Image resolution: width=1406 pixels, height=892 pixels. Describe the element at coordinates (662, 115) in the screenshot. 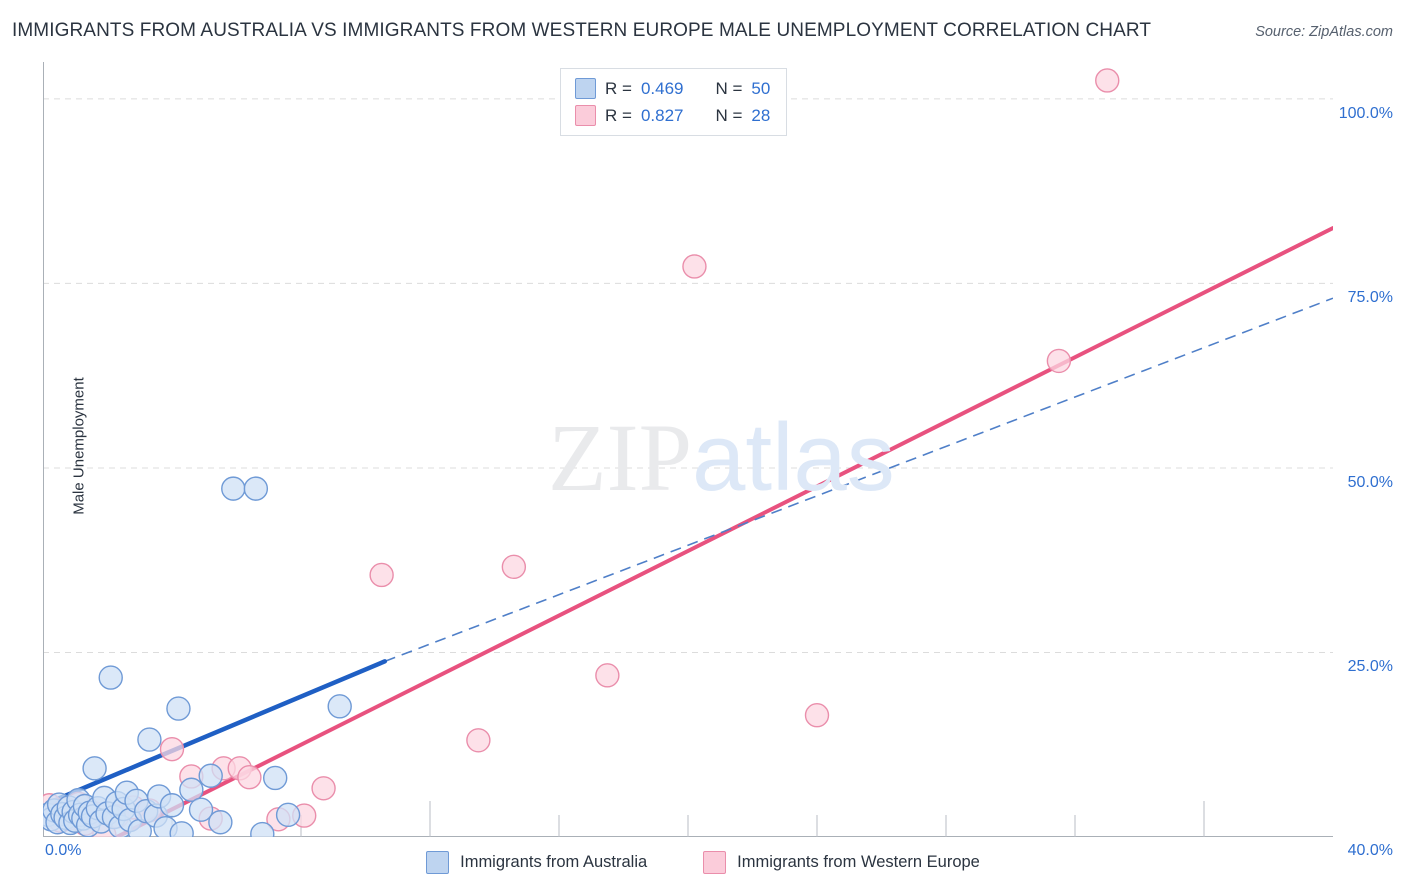

I see `stat-r-value-western-europe: 0.827` at that location.